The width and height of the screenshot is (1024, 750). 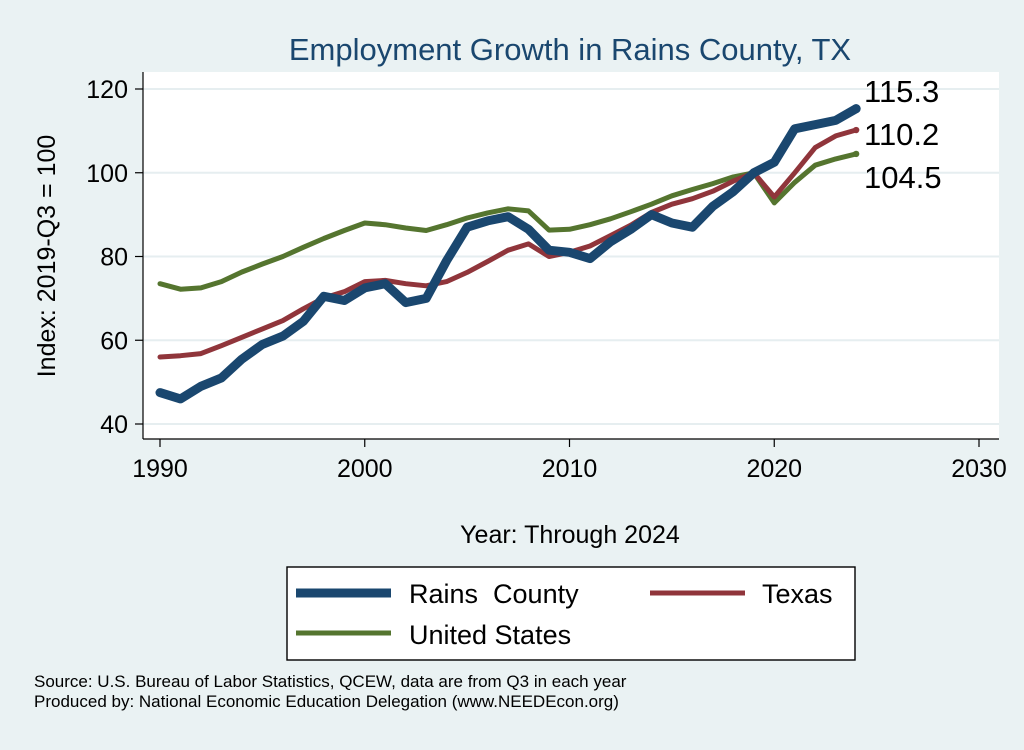 I want to click on end-marker-united-states, so click(x=856, y=154).